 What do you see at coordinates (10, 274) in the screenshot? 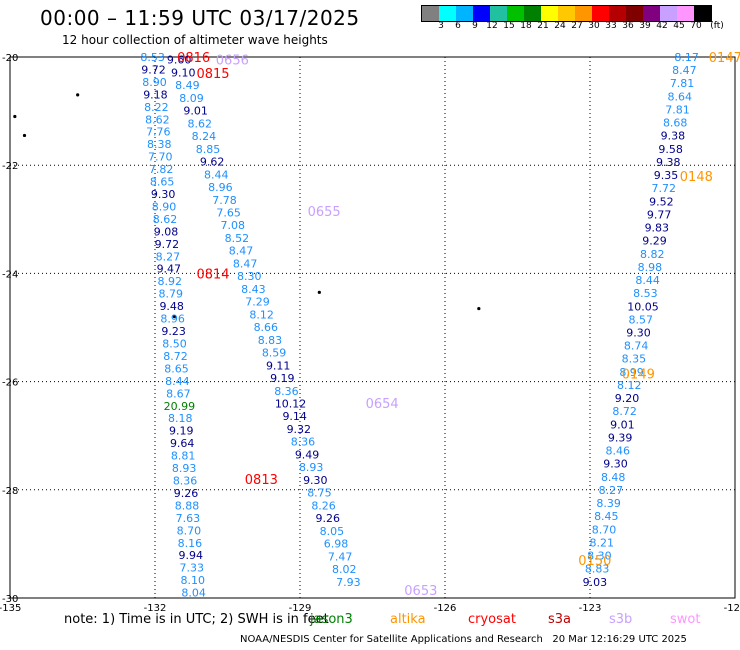
I see `y-tick-label: -24` at bounding box center [10, 274].